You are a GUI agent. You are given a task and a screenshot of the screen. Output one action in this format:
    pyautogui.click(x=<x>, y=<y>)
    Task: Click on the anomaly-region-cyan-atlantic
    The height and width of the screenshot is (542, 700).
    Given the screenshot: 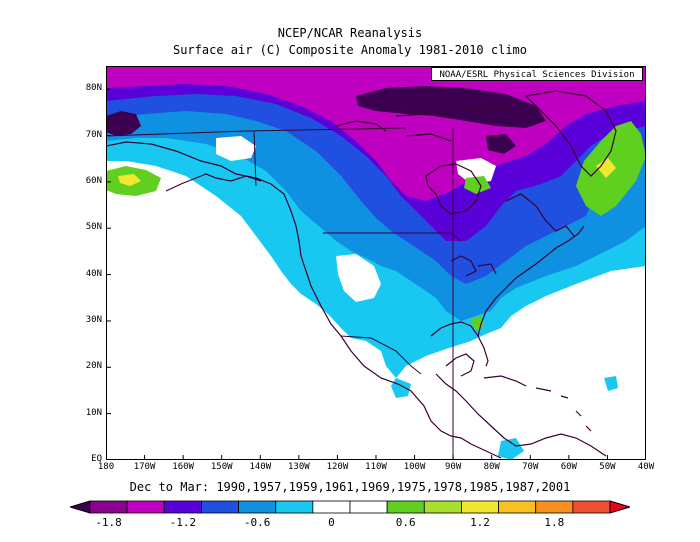 What is the action you would take?
    pyautogui.click(x=611, y=383)
    